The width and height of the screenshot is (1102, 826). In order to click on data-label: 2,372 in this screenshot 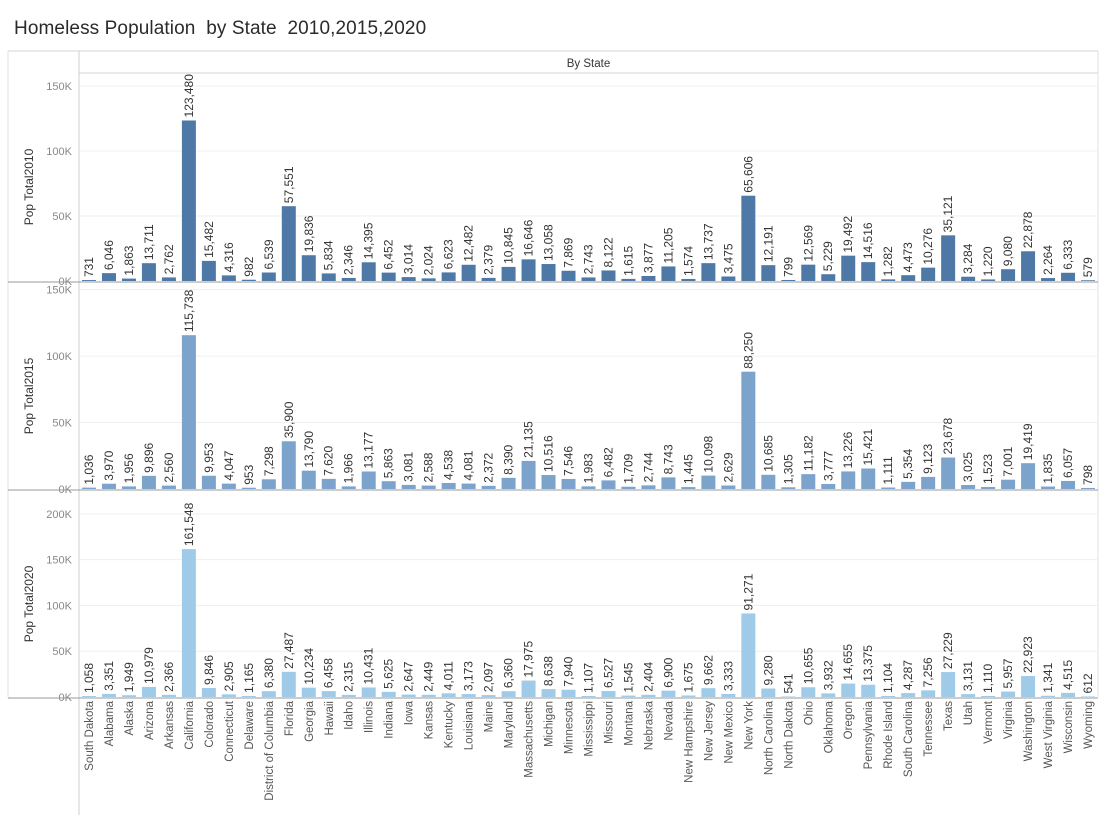, I will do `click(489, 467)`.